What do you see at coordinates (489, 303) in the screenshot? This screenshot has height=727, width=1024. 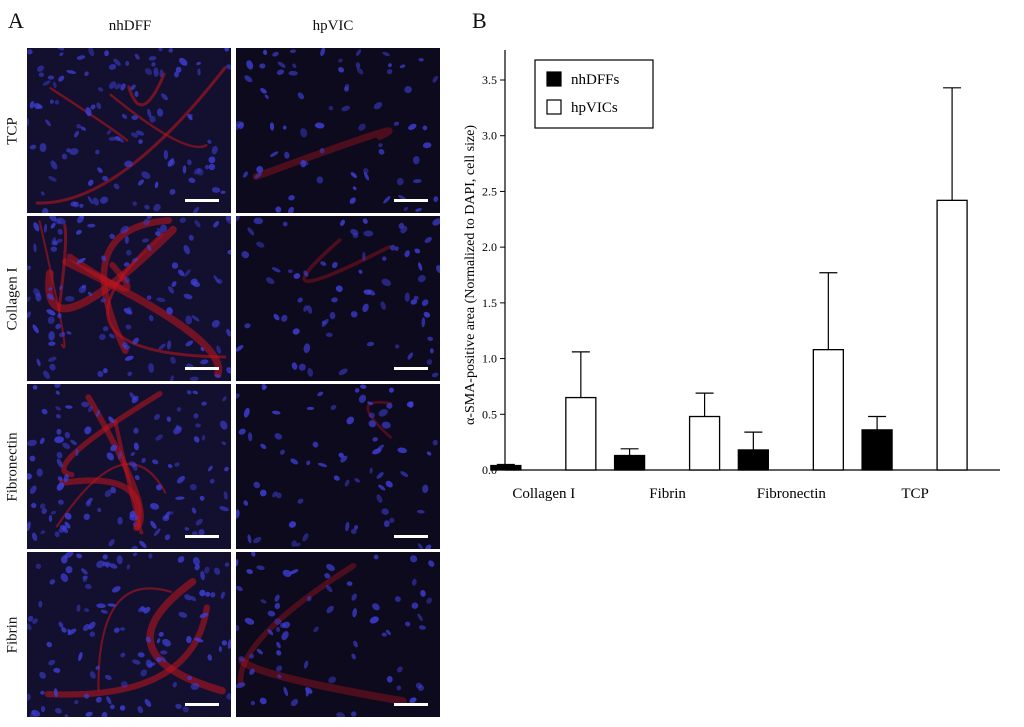 I see `y-tick-label: 1.5` at bounding box center [489, 303].